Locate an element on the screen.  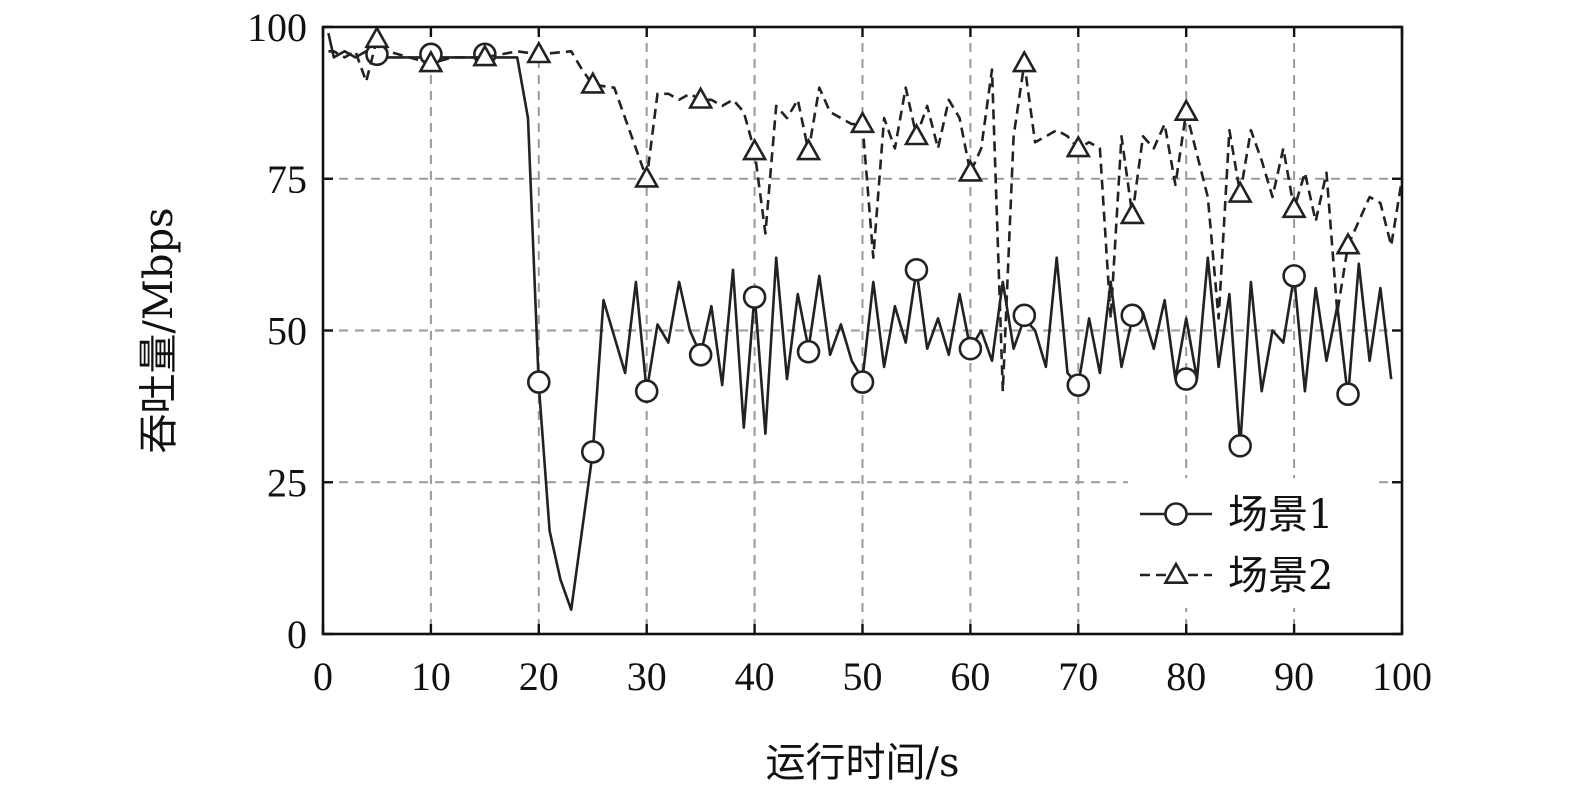
legend-background is located at coordinates (1253, 543).